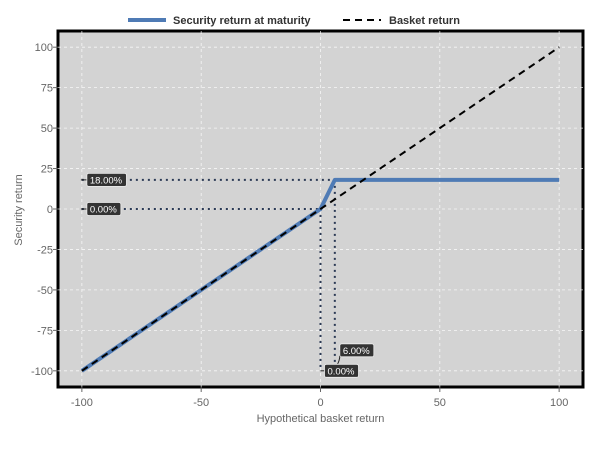 This screenshot has height=450, width=600. I want to click on y-tick-label: -50, so click(45, 291).